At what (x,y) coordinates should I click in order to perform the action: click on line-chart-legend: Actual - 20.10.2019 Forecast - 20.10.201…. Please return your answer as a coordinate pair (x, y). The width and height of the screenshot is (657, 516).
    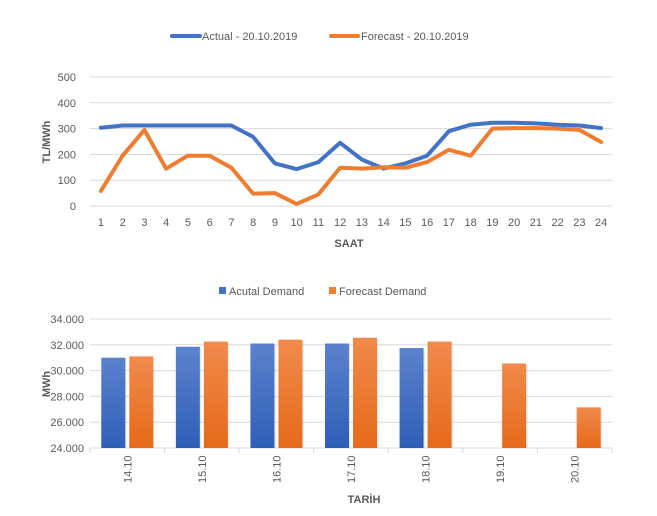
    Looking at the image, I should click on (319, 37).